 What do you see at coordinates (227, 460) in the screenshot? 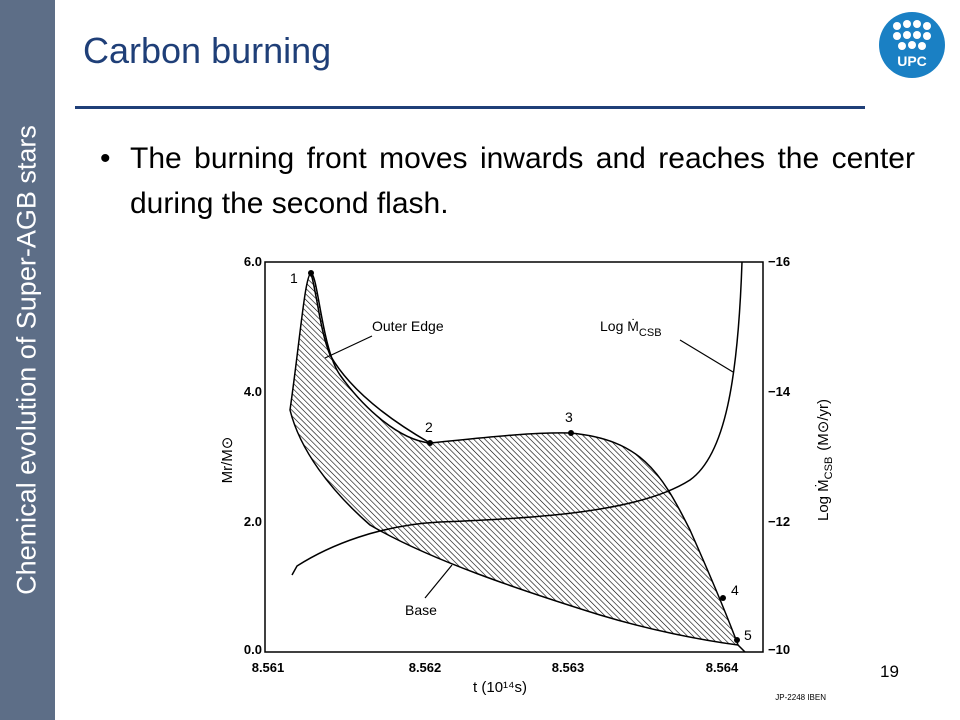
I see `y-axis-label: Mr/M⊙` at bounding box center [227, 460].